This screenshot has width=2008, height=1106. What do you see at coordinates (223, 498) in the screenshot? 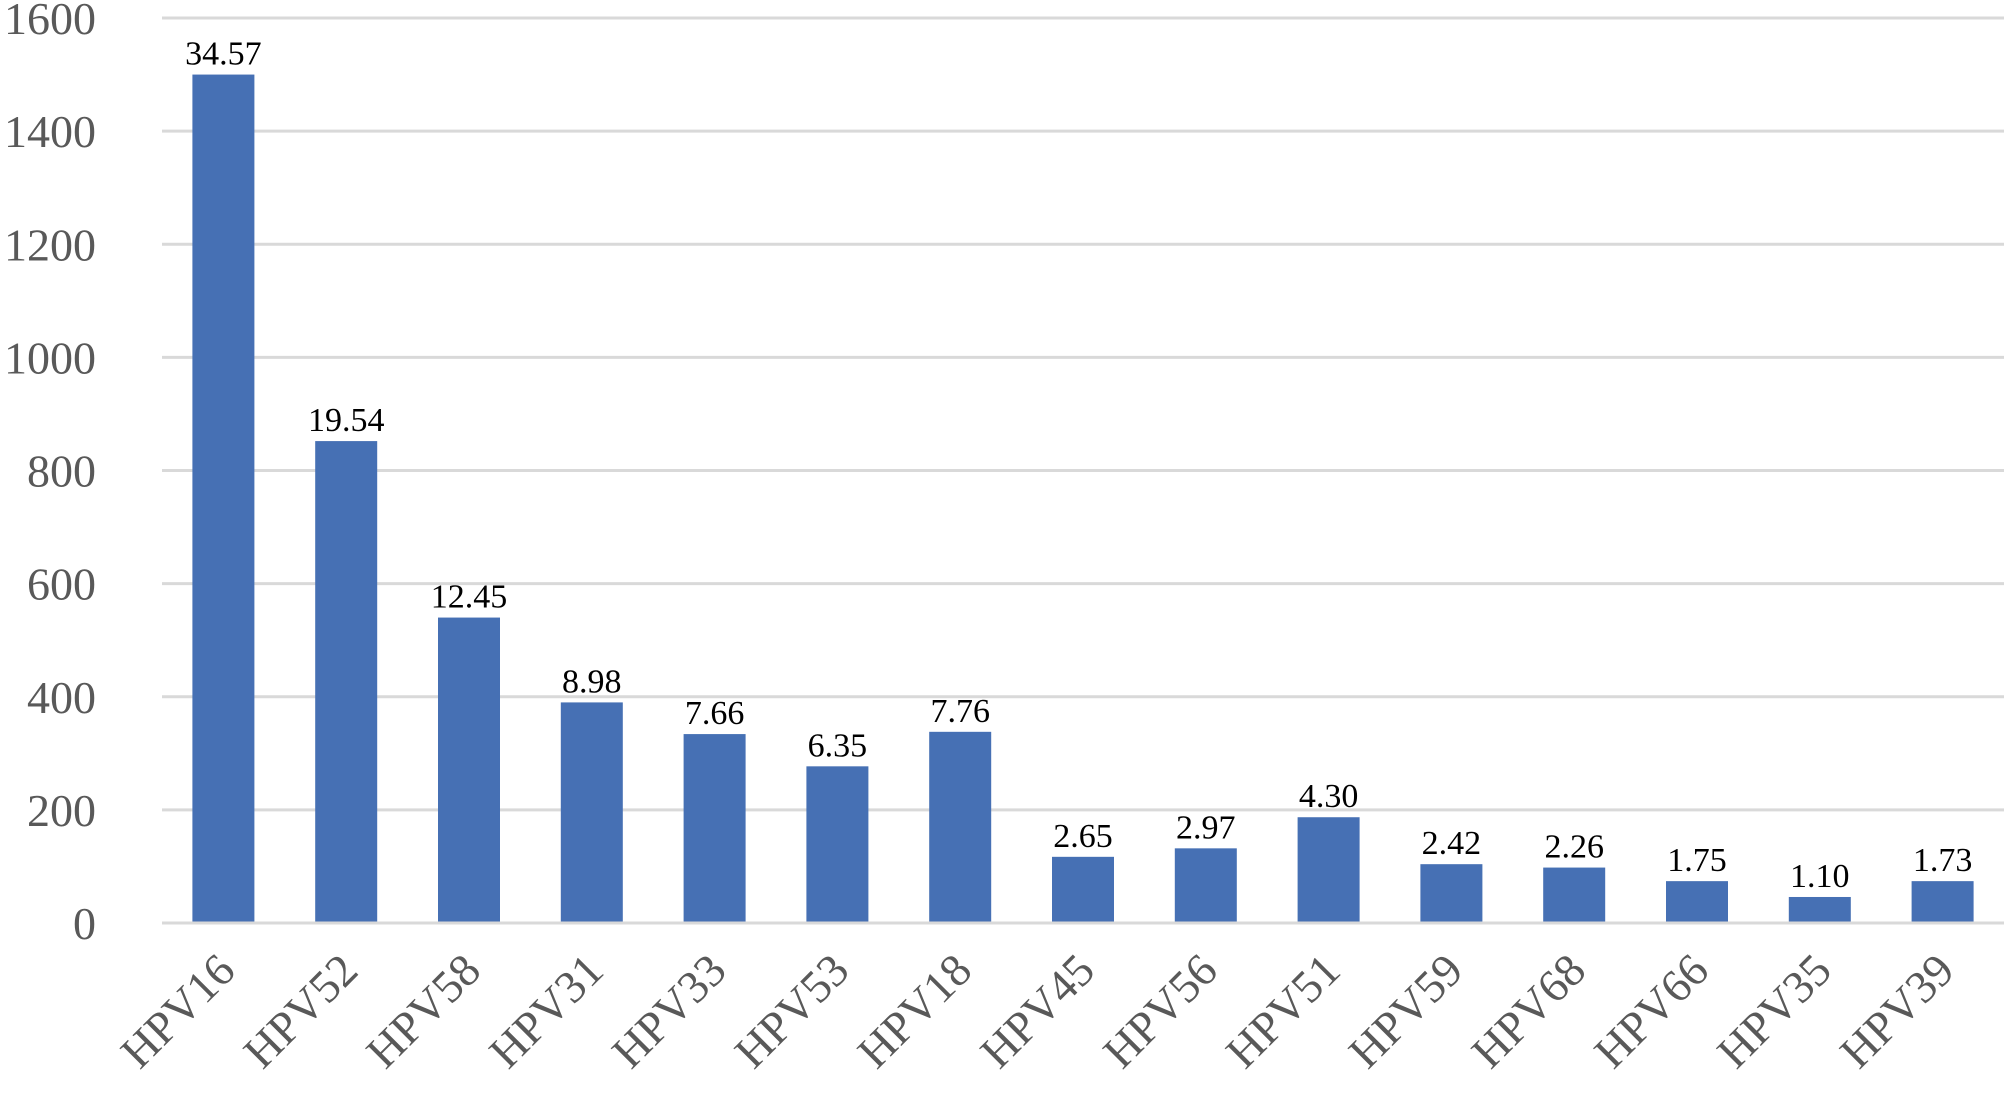
I see `bar-hpv16` at bounding box center [223, 498].